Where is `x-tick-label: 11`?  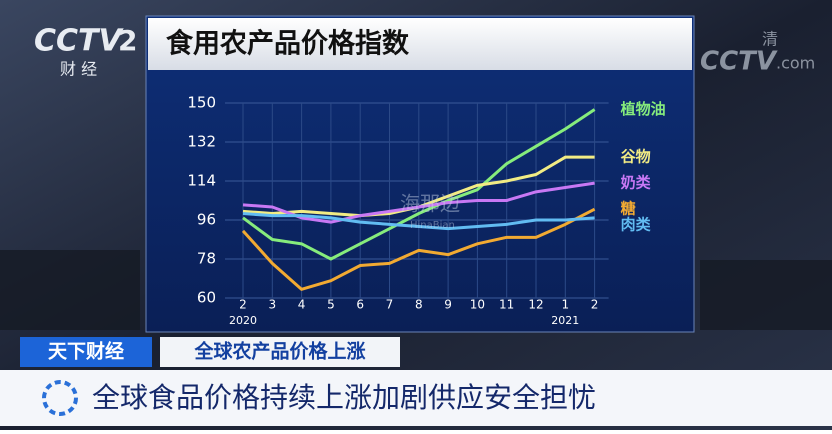
x-tick-label: 11 is located at coordinates (506, 305).